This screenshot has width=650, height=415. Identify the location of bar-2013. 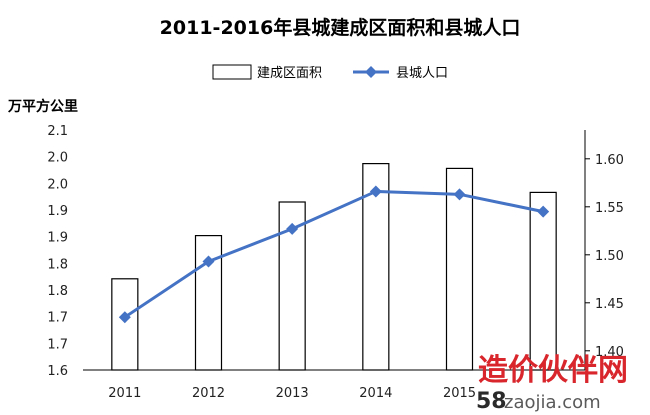
(292, 286).